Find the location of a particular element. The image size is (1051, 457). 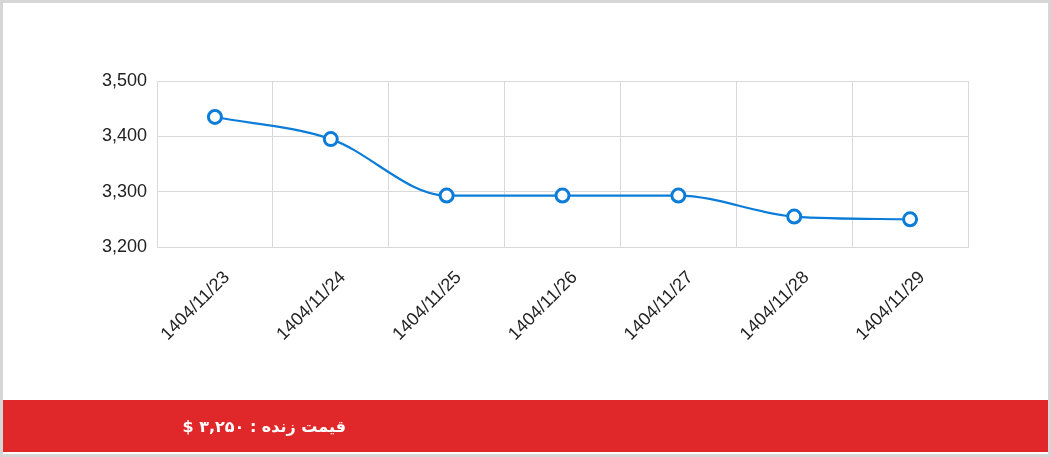

y-tick-label: 3,500 is located at coordinates (124, 79).